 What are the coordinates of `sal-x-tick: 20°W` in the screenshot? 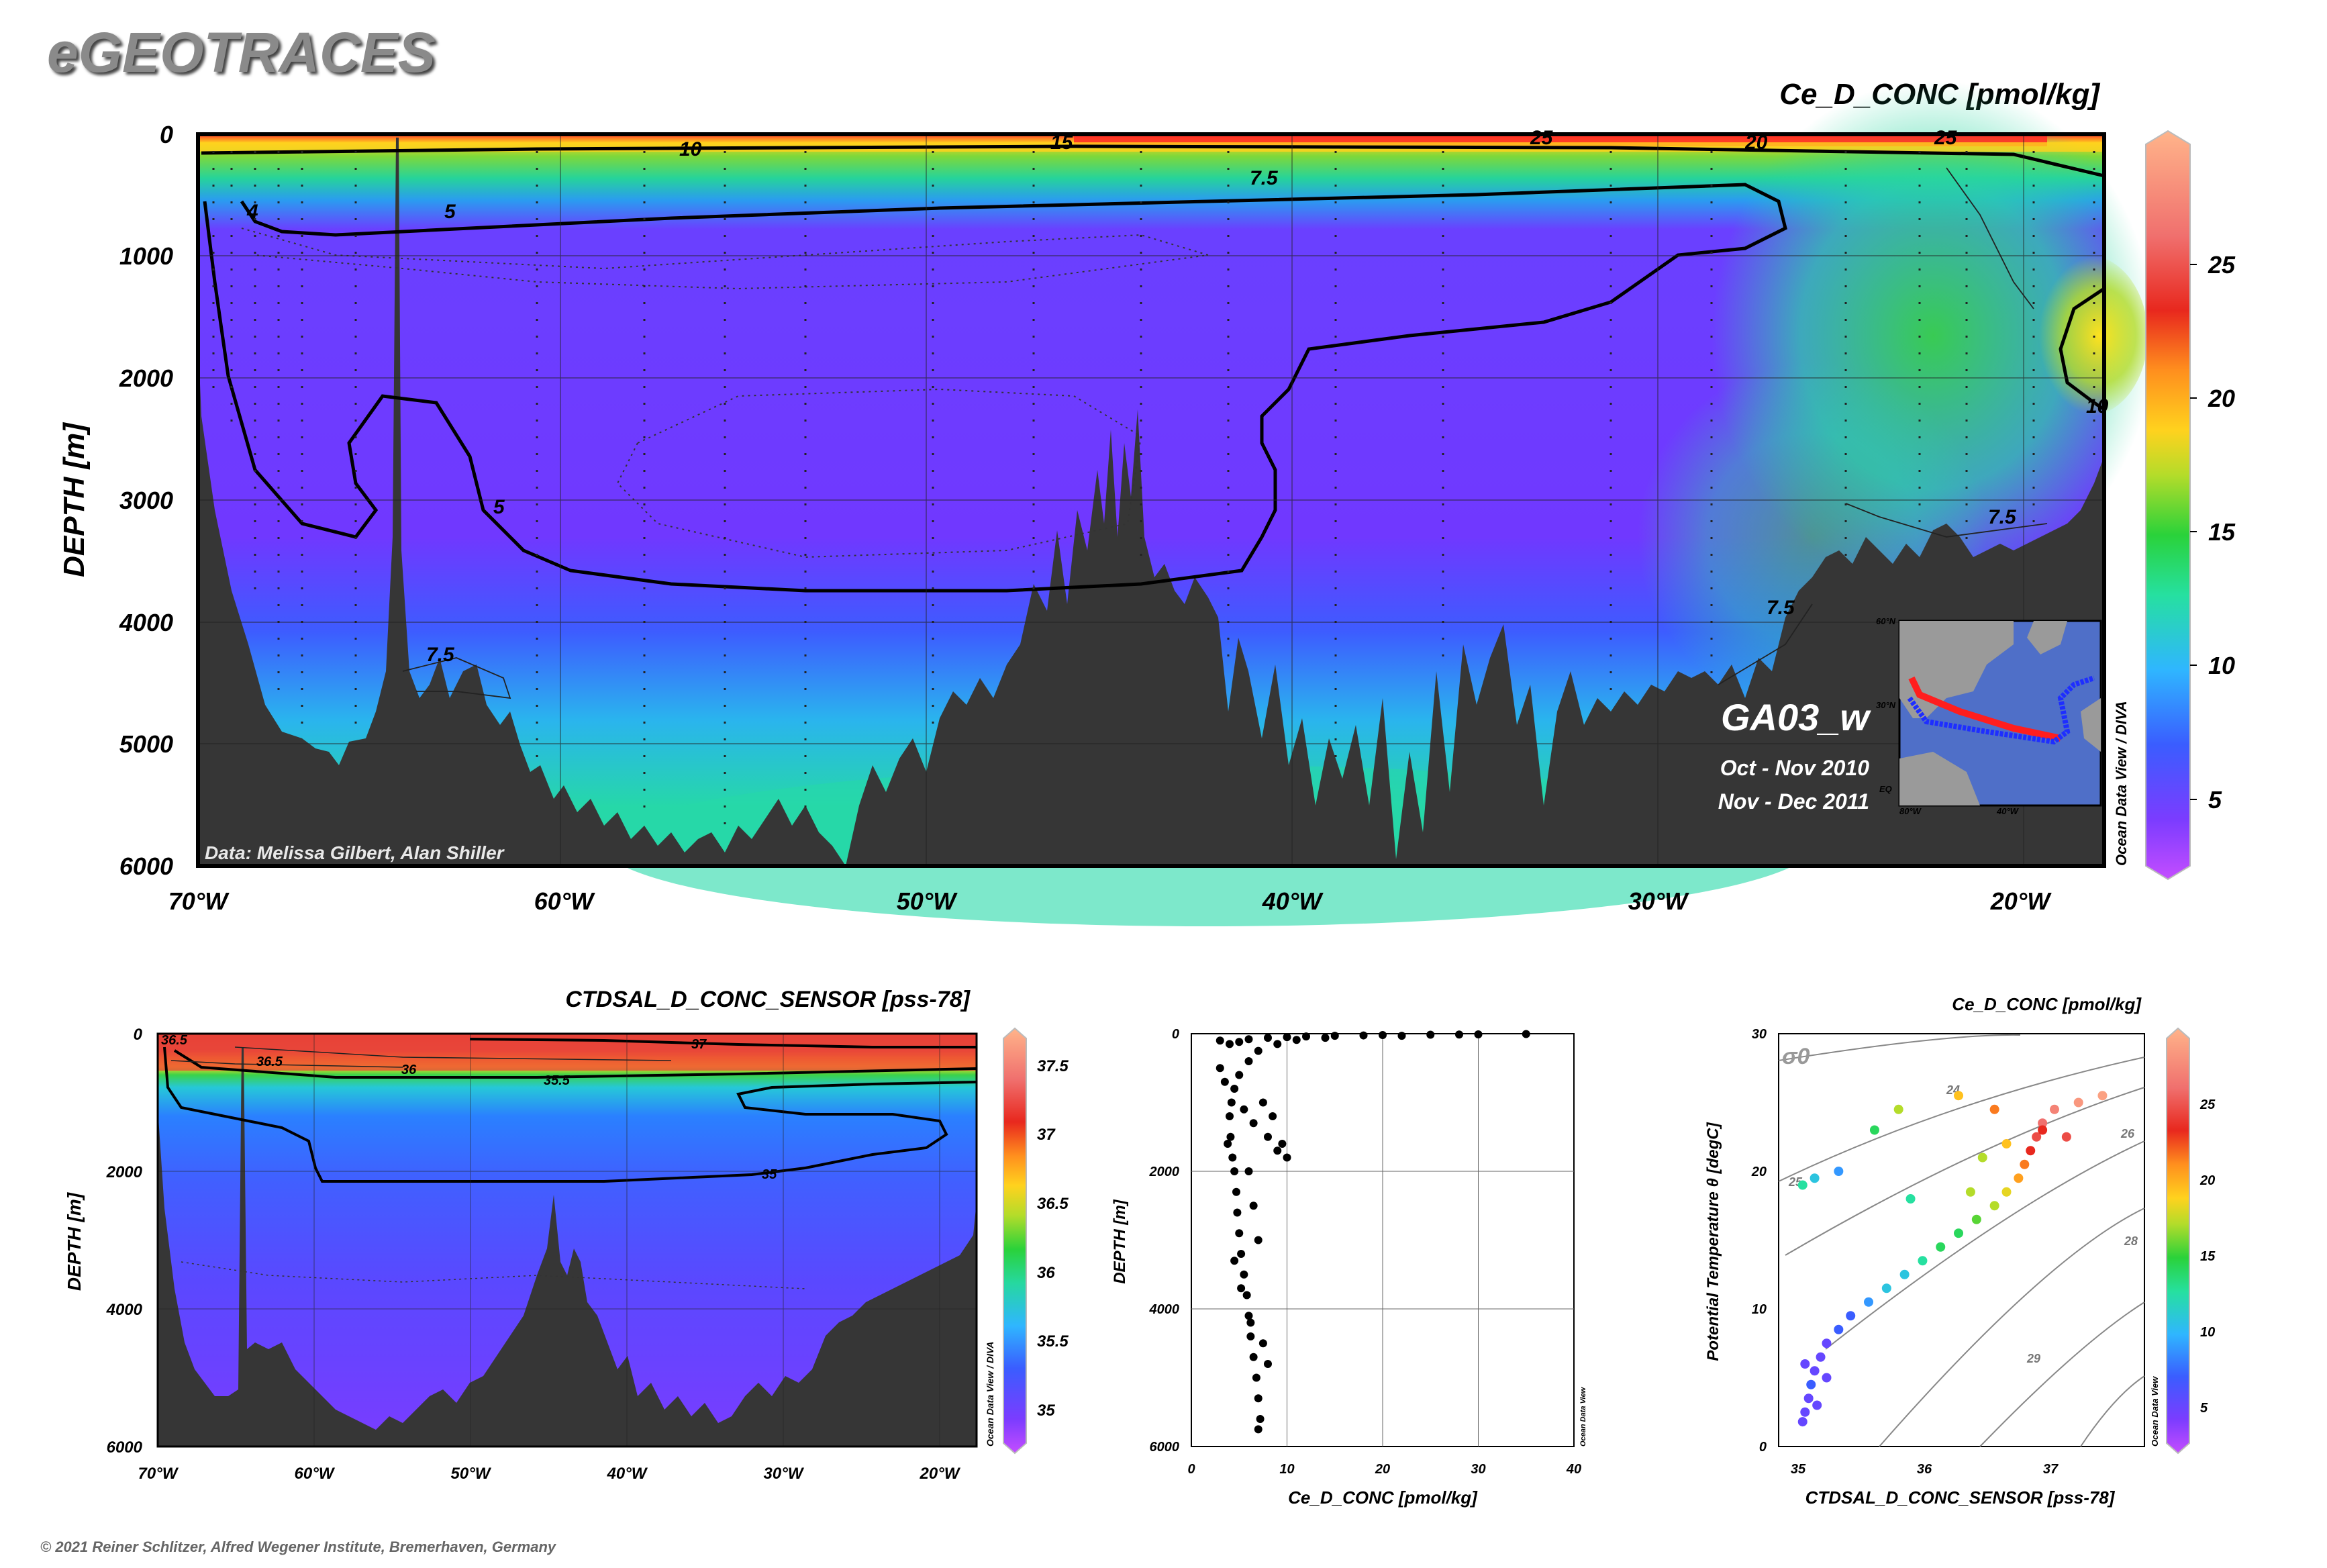 It's located at (940, 1474).